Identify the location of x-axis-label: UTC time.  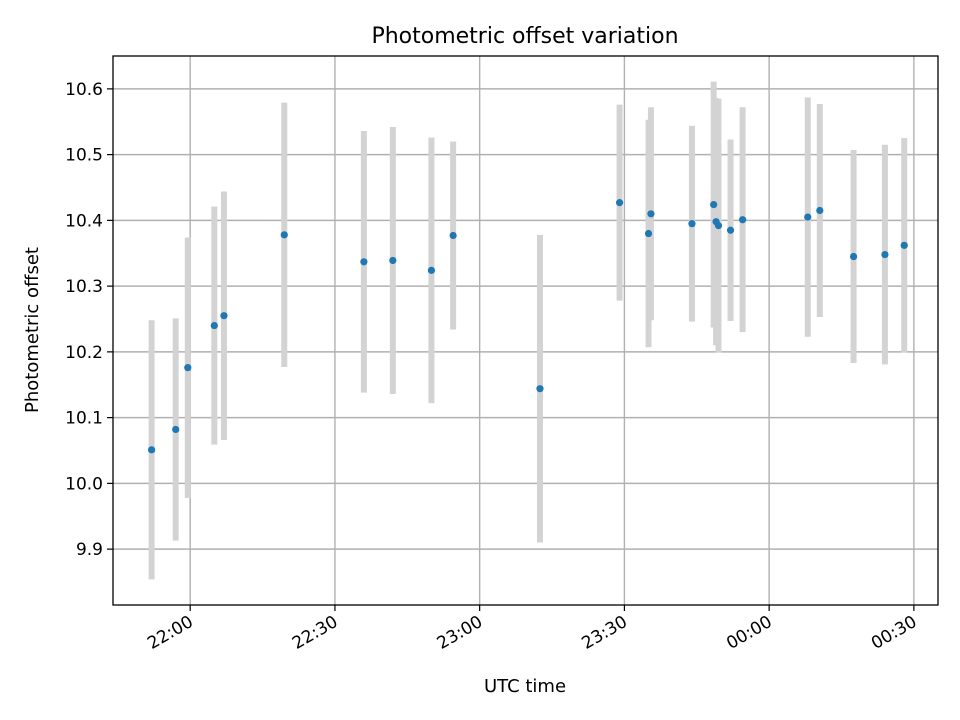
(525, 686).